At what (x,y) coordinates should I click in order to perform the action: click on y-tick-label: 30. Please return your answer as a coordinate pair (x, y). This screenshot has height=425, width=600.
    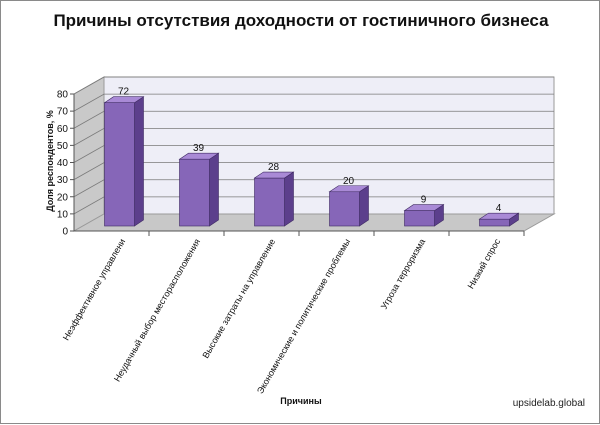
    Looking at the image, I should click on (63, 180).